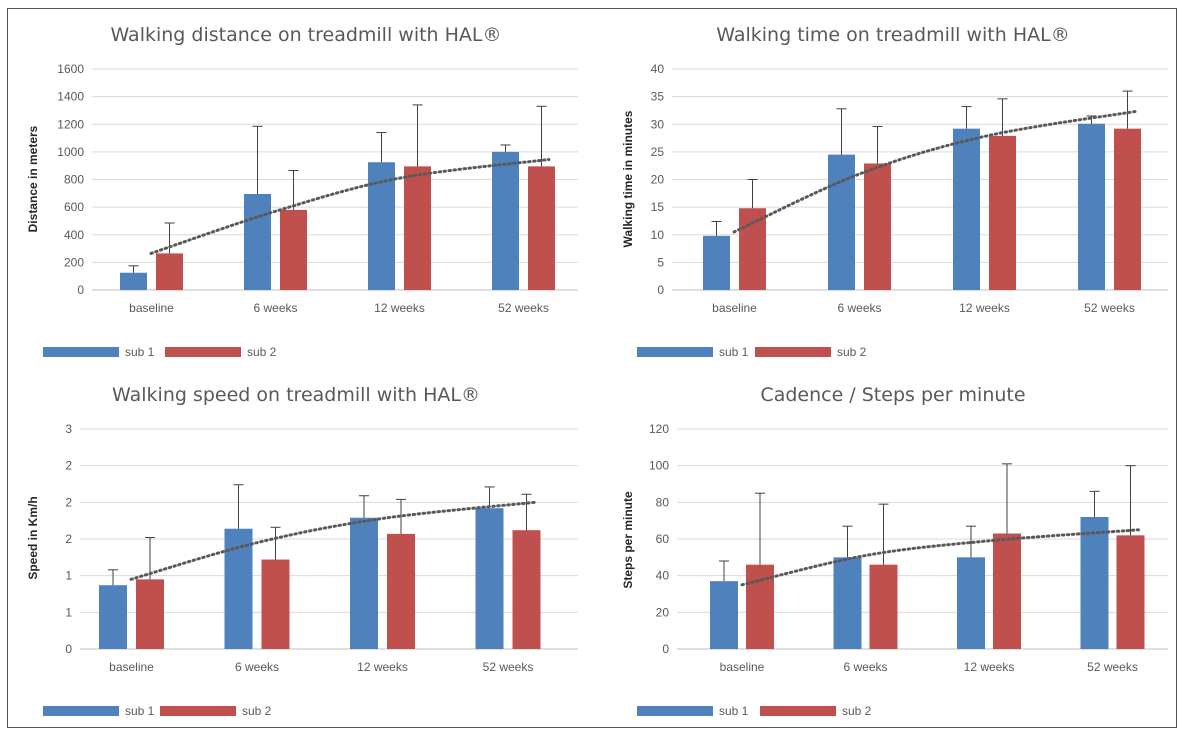 The image size is (1185, 730). Describe the element at coordinates (659, 466) in the screenshot. I see `y-tick-label: 100` at that location.